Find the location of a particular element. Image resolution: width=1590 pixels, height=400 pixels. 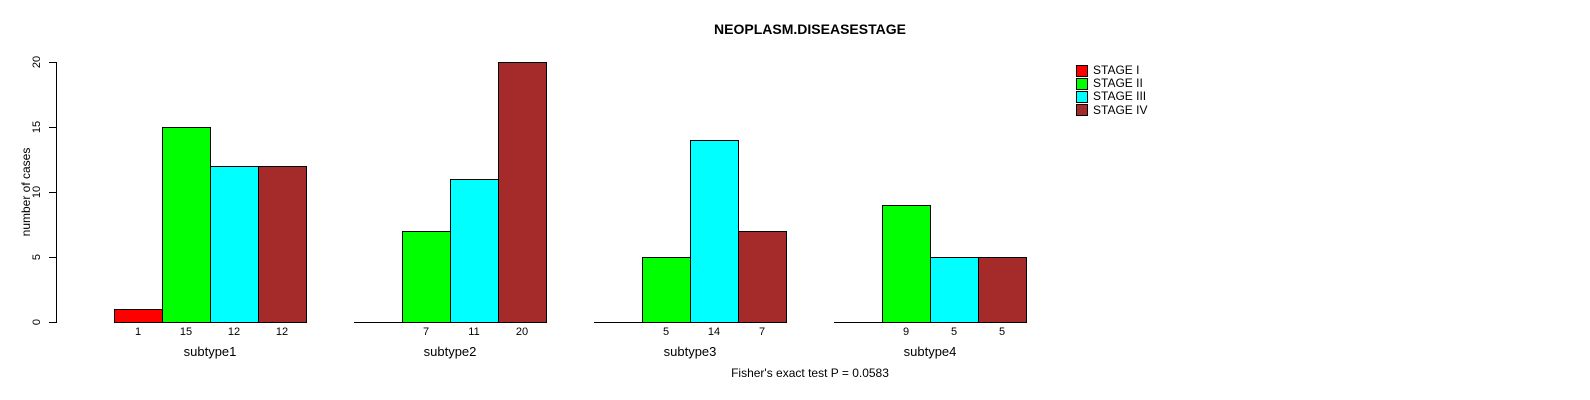

bar-value-label: 11 is located at coordinates (474, 332).